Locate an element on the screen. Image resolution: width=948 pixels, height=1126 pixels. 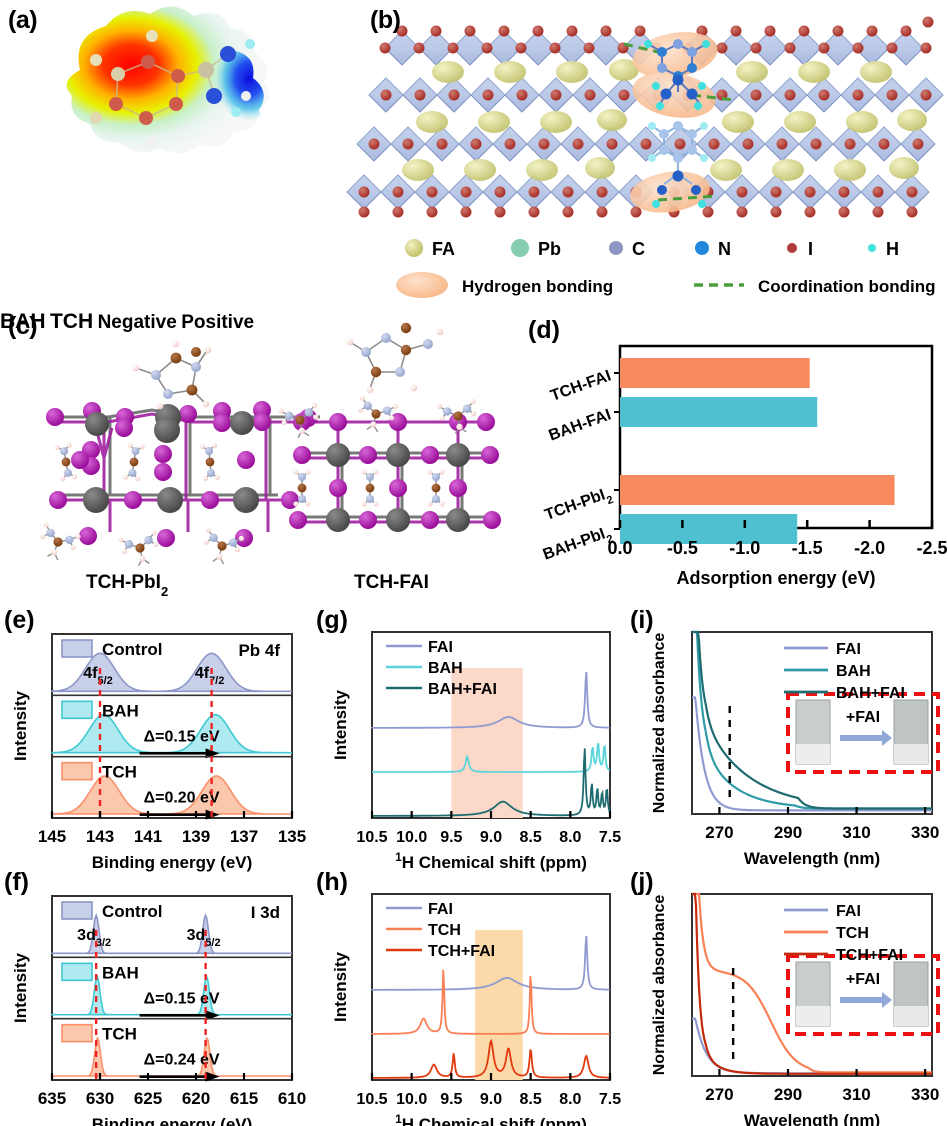
tch-adsorbate-right is located at coordinates (395, 358).